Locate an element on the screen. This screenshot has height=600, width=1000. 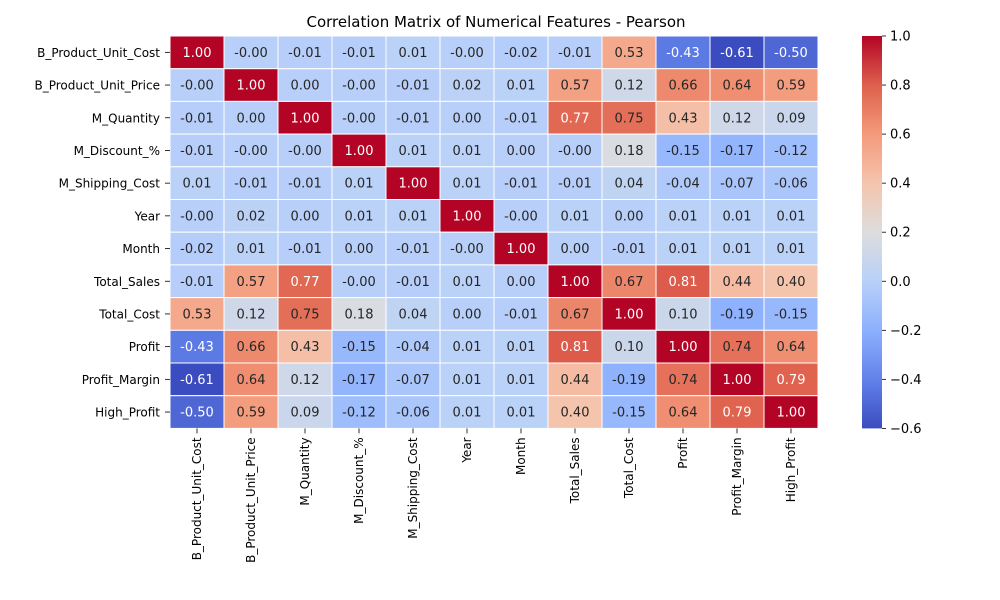
cell-value-label: 0.59 is located at coordinates (791, 86).